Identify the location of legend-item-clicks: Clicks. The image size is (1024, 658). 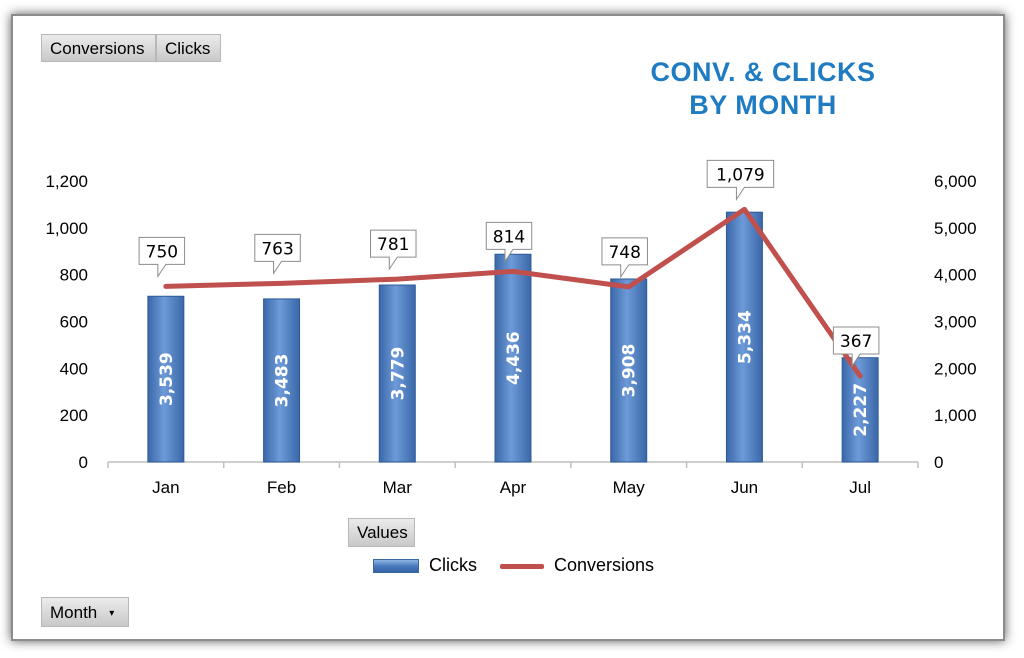
(425, 565).